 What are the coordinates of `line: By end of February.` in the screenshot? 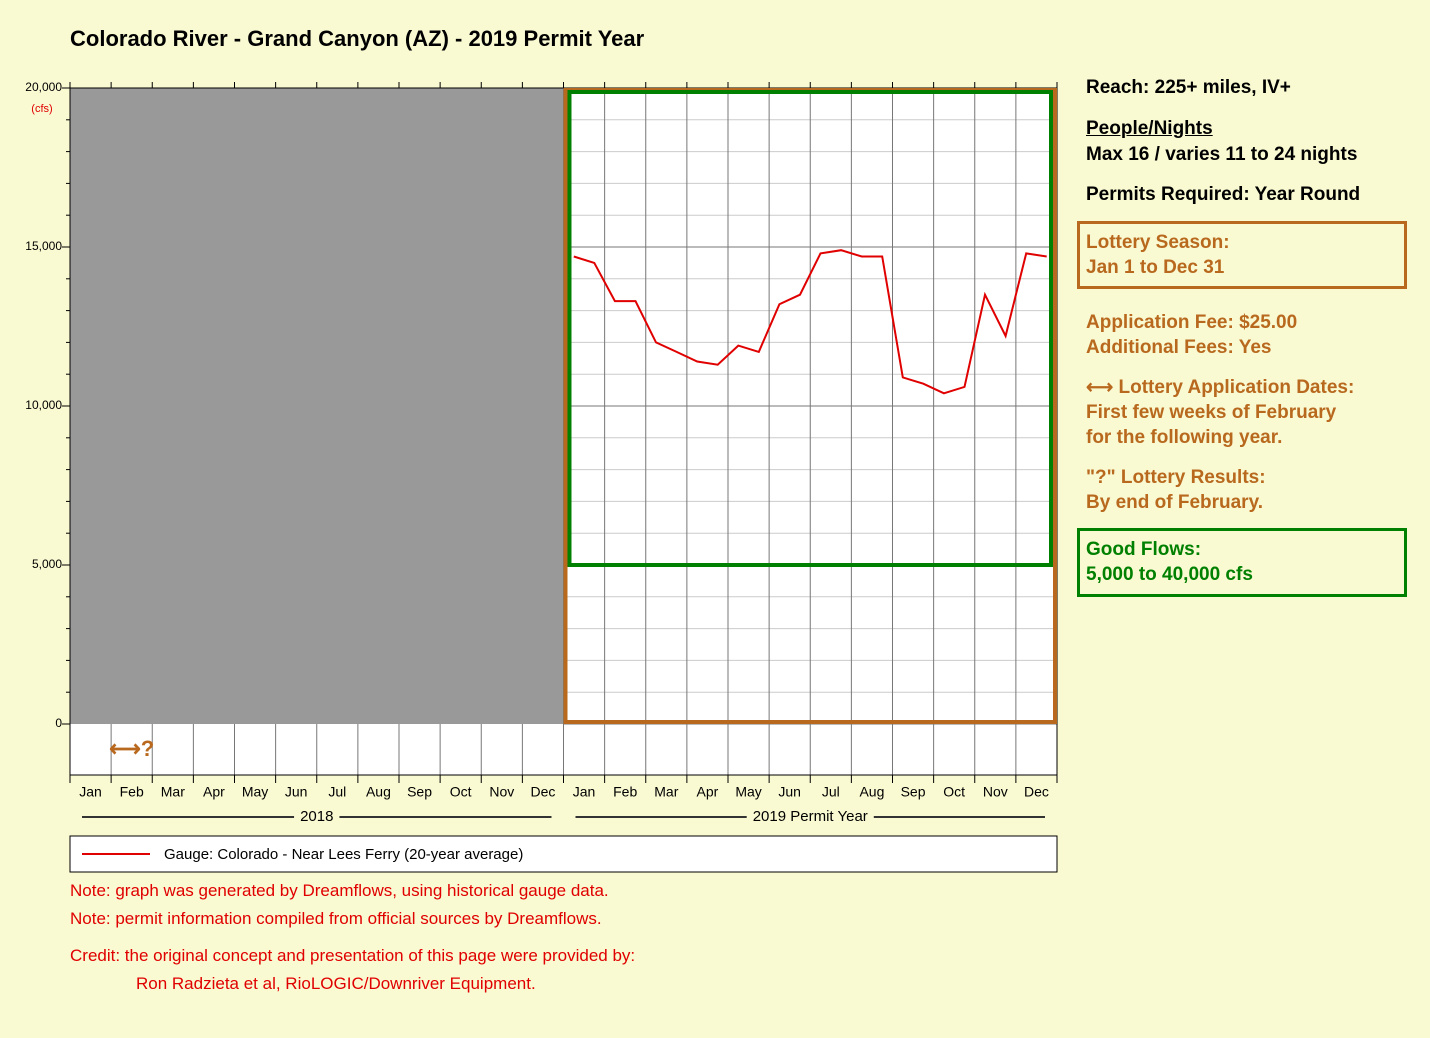 It's located at (1175, 502).